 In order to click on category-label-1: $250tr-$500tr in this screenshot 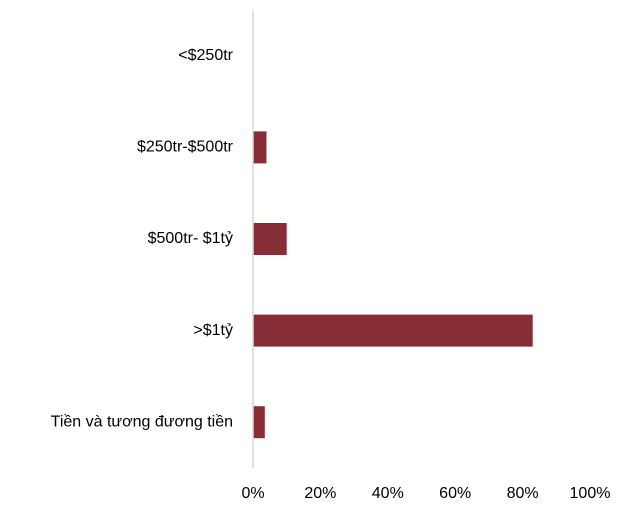, I will do `click(185, 147)`.